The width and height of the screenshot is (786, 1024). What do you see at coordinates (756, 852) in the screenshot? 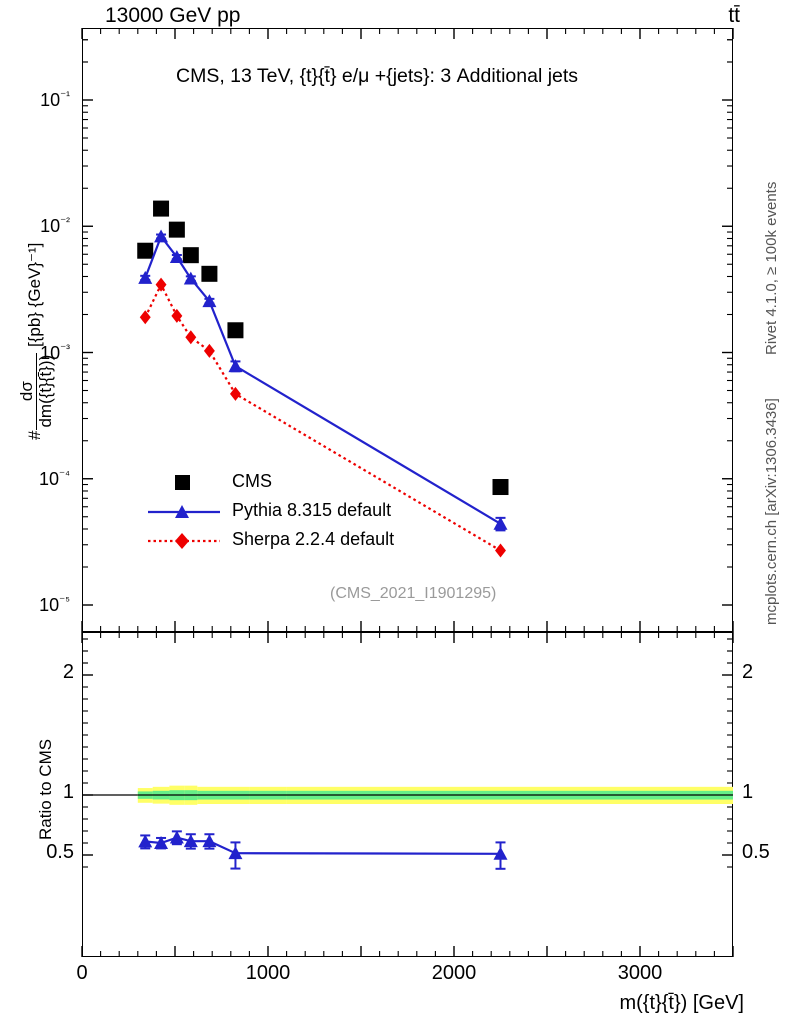
I see `ratio-y-tick-label-right: 0.5` at bounding box center [756, 852].